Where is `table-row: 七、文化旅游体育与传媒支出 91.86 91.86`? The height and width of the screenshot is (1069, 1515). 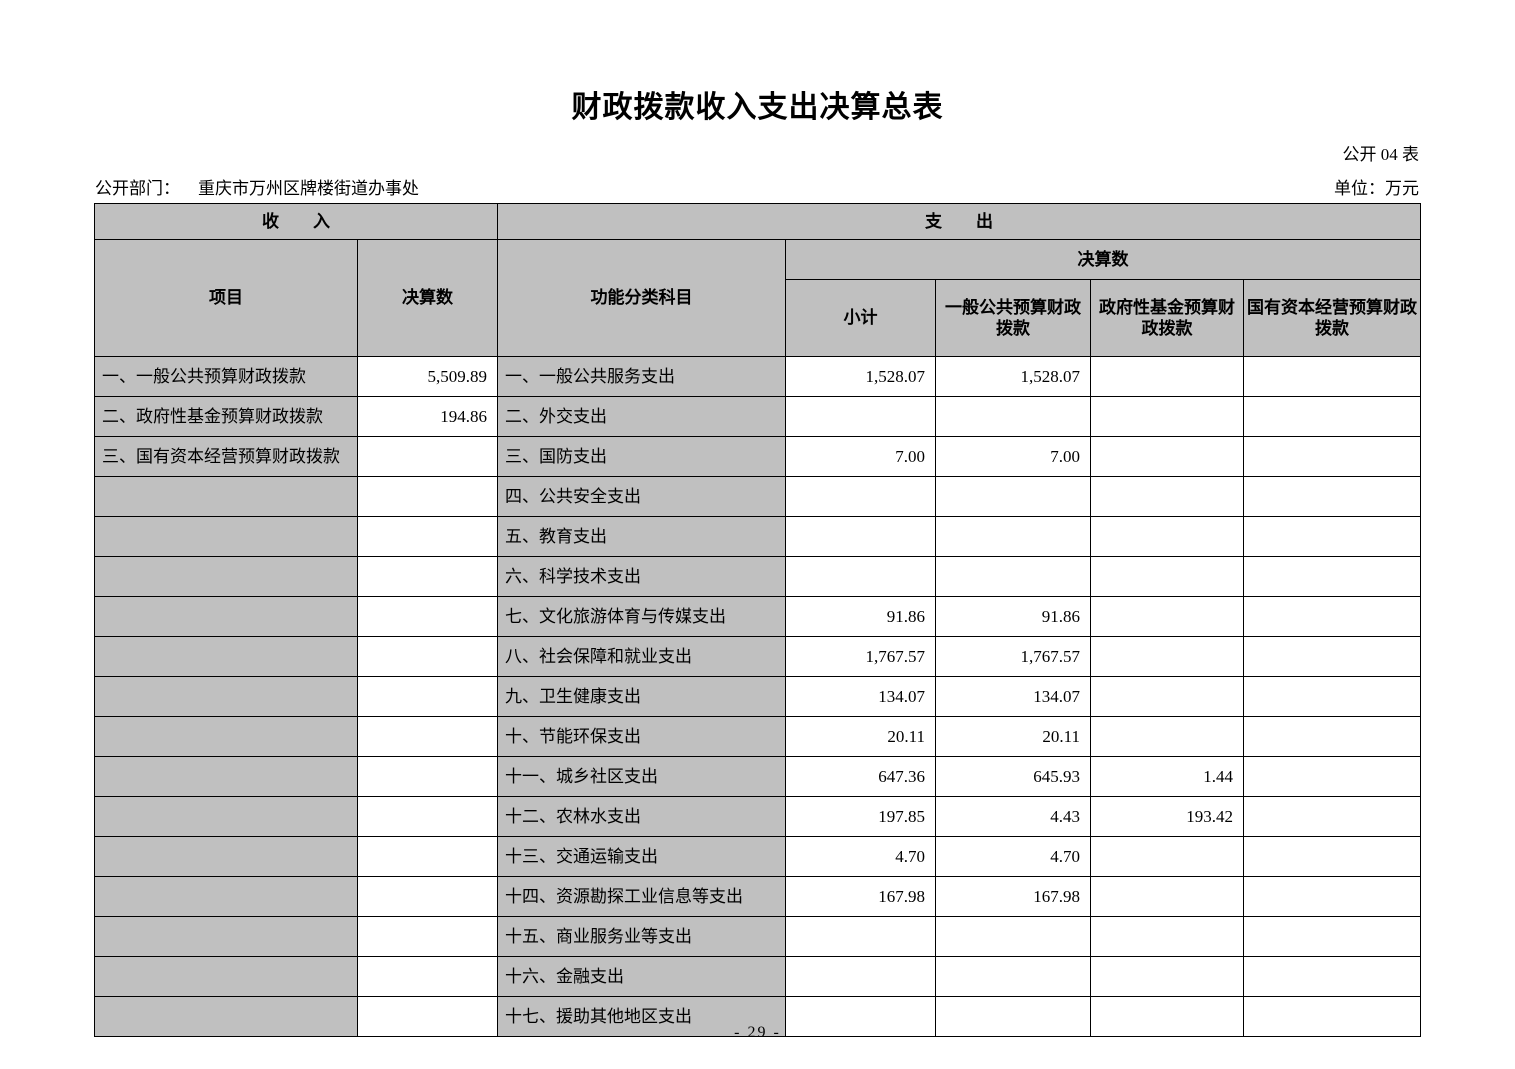
table-row: 七、文化旅游体育与传媒支出 91.86 91.86 is located at coordinates (758, 616).